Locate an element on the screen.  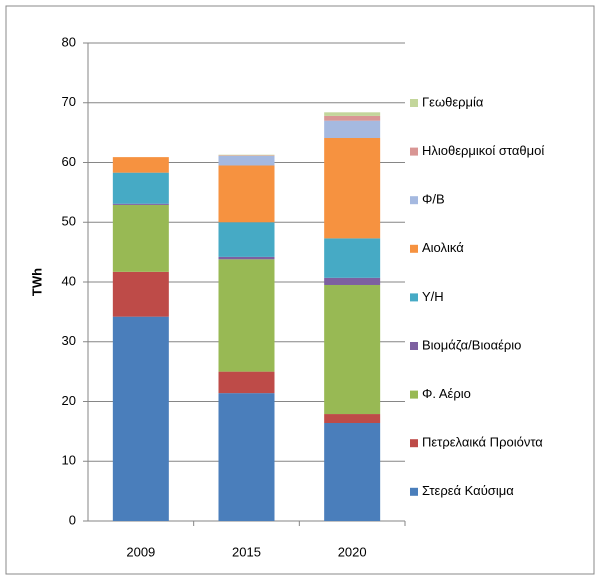
legend-label: Φ. Αέριο is located at coordinates (446, 393).